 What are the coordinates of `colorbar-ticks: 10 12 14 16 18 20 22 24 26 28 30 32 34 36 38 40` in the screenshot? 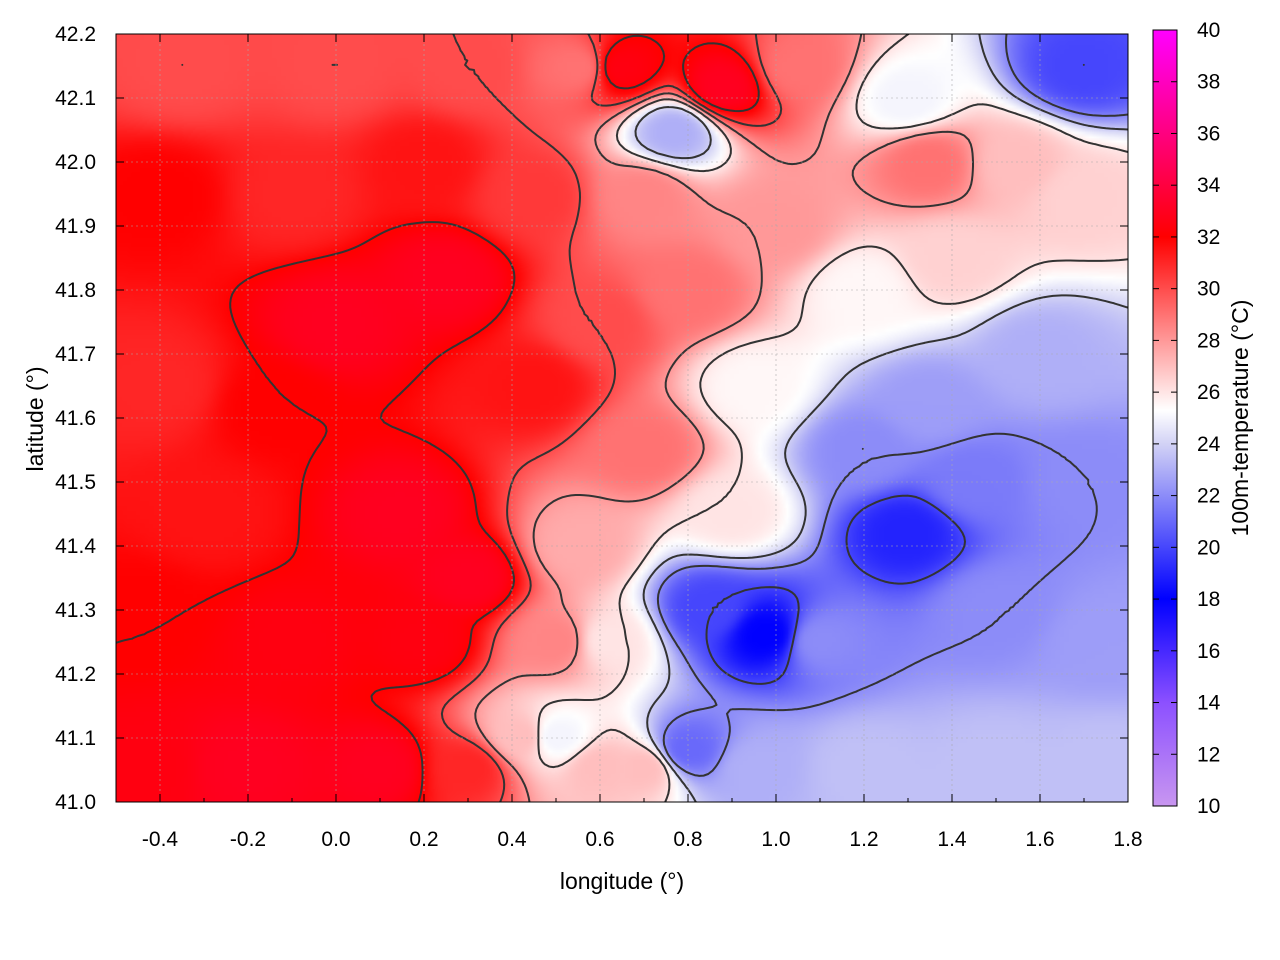 It's located at (1187, 418).